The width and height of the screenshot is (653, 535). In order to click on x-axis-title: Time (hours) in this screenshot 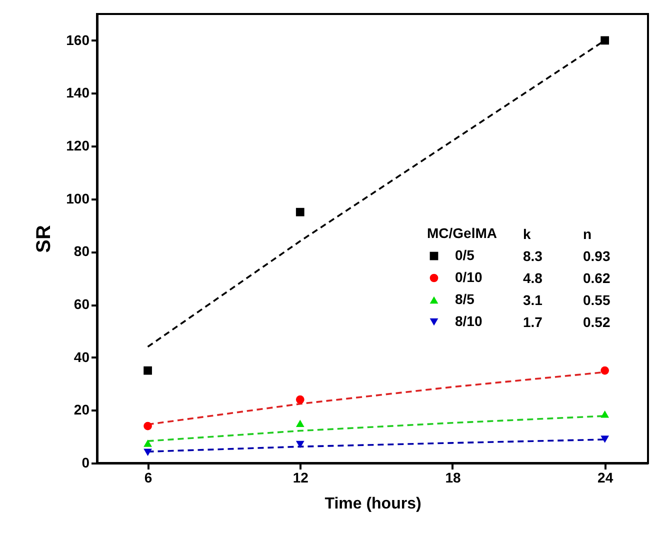, I will do `click(373, 504)`.